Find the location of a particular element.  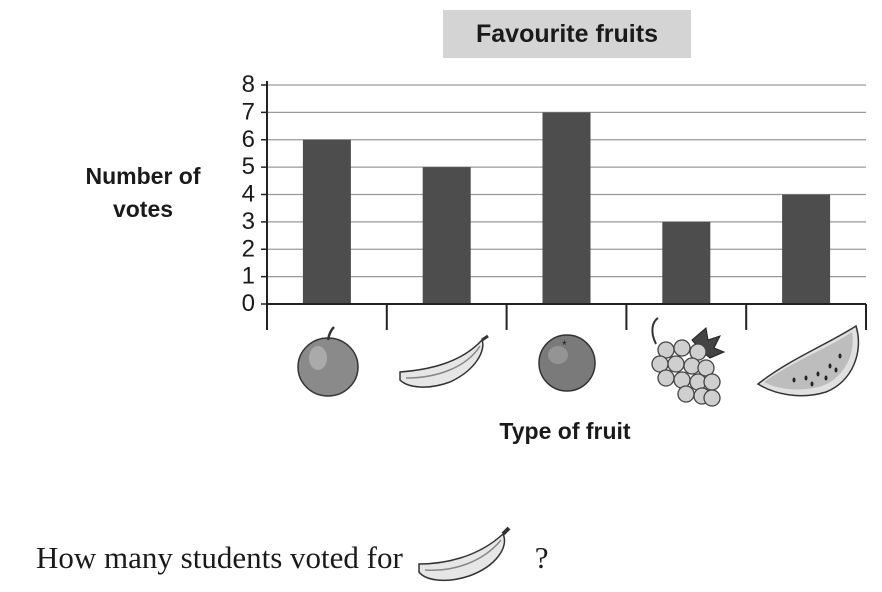

orange-icon: * is located at coordinates (567, 363).